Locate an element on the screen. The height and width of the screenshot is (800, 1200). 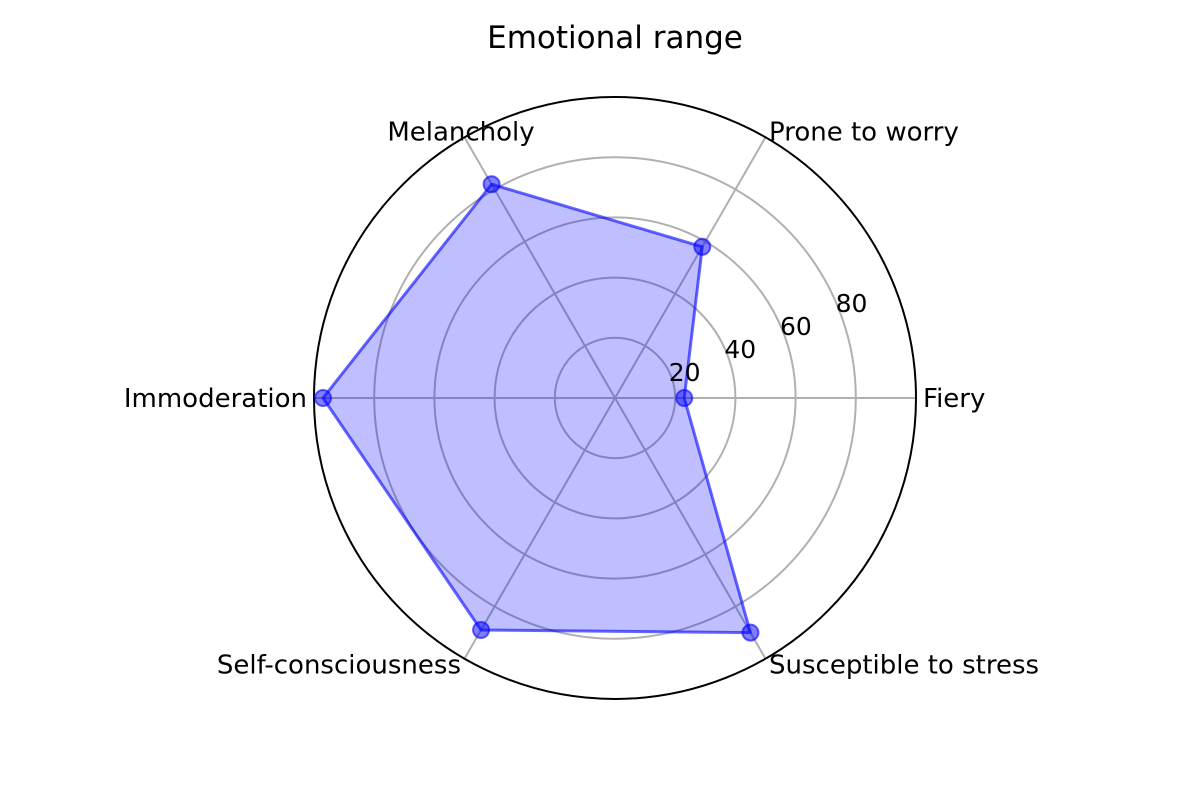
r-tick-label: 60 is located at coordinates (796, 326).